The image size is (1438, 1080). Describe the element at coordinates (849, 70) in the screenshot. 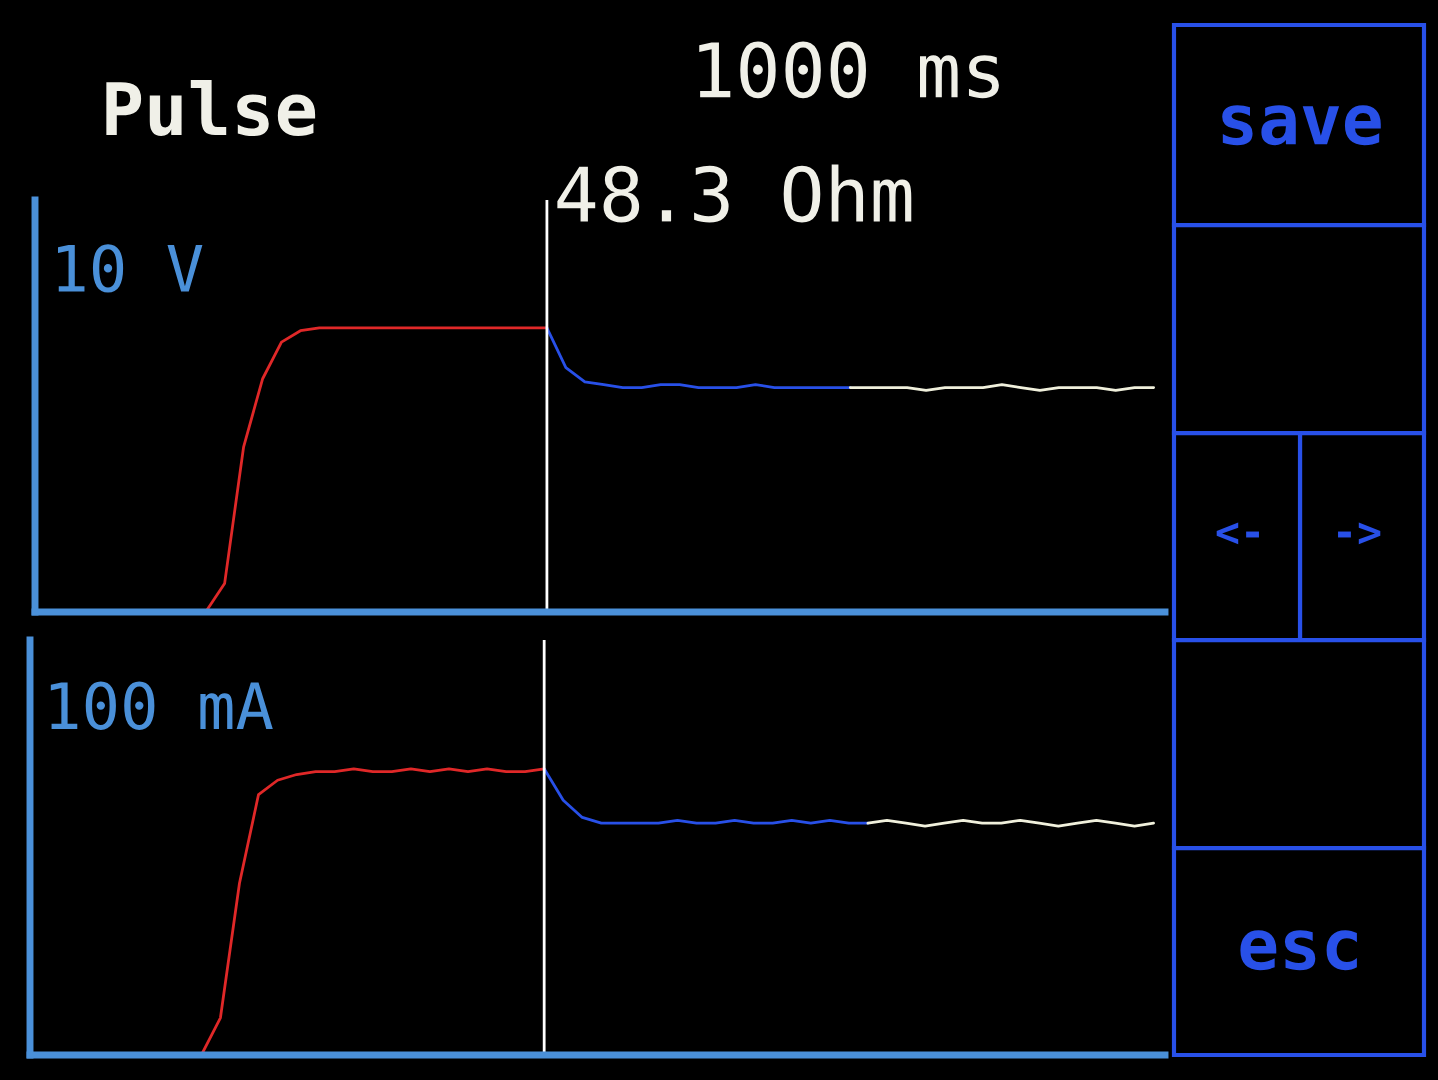

I see `text: 1000 ms` at that location.